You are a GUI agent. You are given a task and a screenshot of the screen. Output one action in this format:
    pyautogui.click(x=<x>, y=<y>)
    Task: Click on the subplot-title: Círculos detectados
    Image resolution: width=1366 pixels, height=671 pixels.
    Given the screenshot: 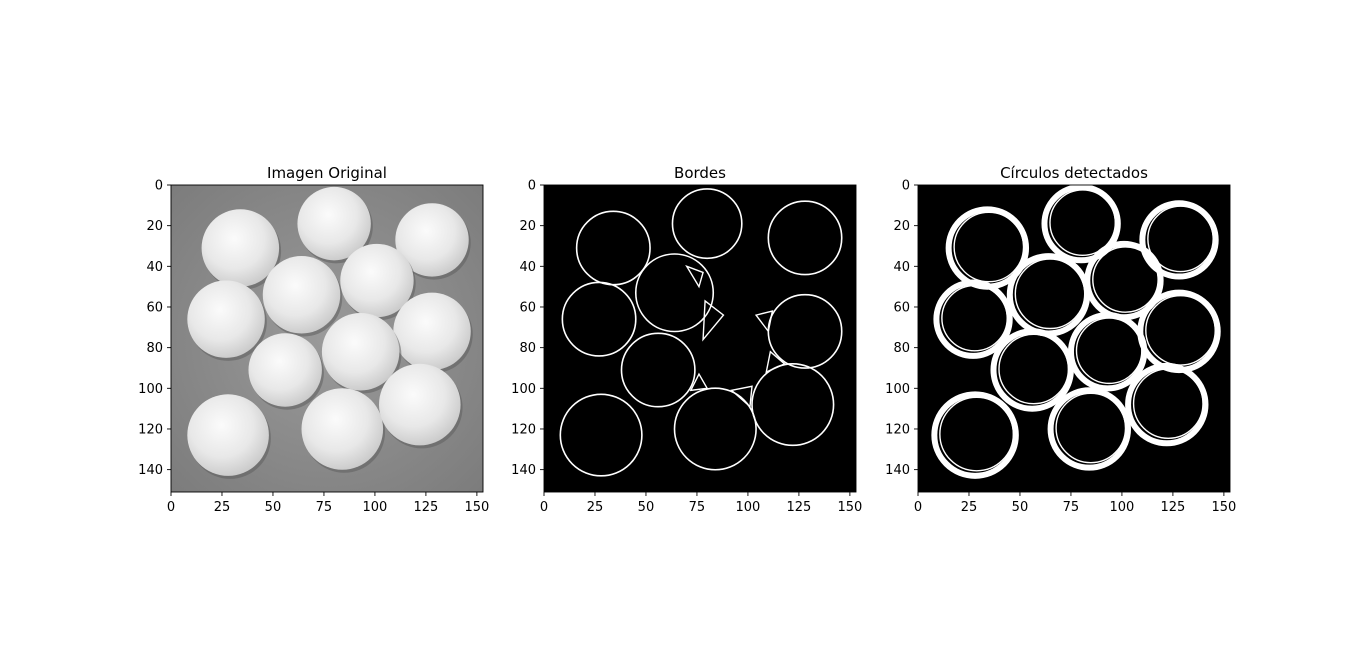 What is the action you would take?
    pyautogui.click(x=1074, y=173)
    